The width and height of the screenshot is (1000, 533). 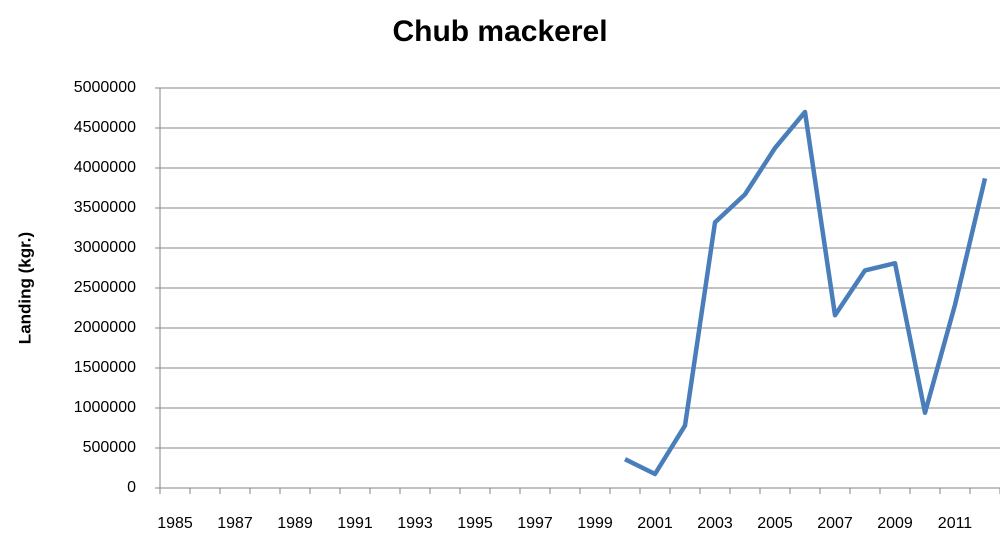 What do you see at coordinates (535, 523) in the screenshot?
I see `x-tick-label: 1997` at bounding box center [535, 523].